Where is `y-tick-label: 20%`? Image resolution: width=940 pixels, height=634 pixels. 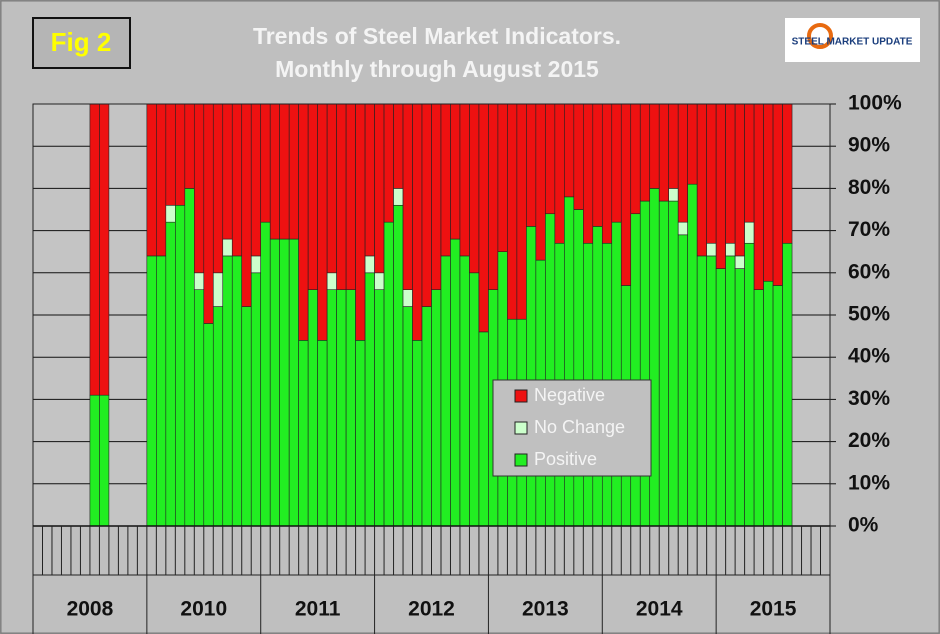
y-tick-label: 20% is located at coordinates (869, 440).